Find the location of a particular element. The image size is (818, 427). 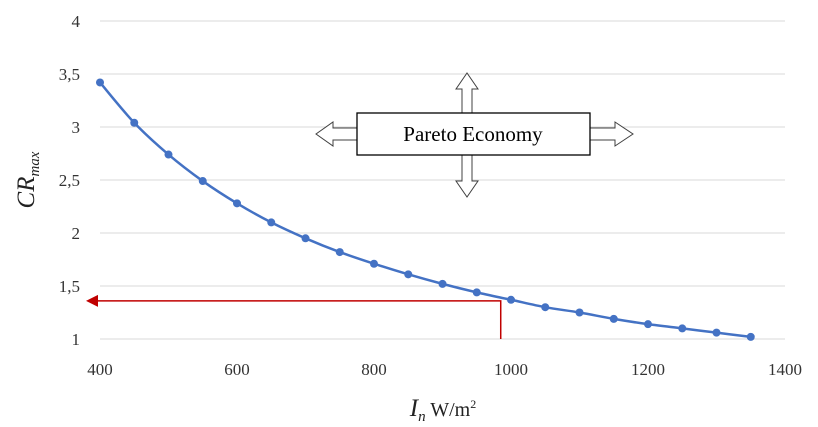

x-axis-unit-exponent: 2 is located at coordinates (473, 404).